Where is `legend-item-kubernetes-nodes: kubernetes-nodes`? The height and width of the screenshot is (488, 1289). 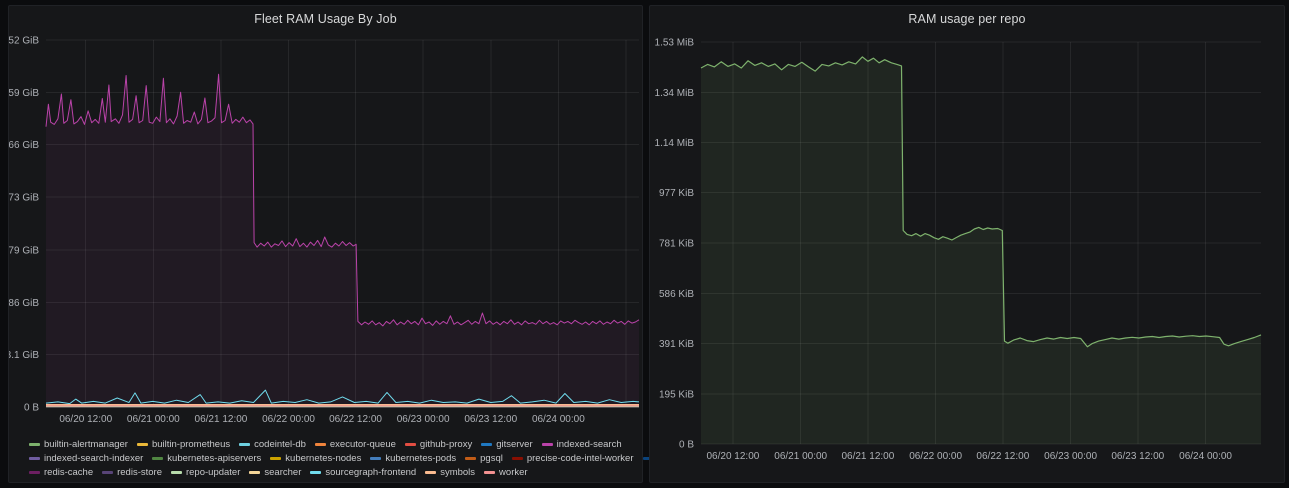 legend-item-kubernetes-nodes: kubernetes-nodes is located at coordinates (315, 458).